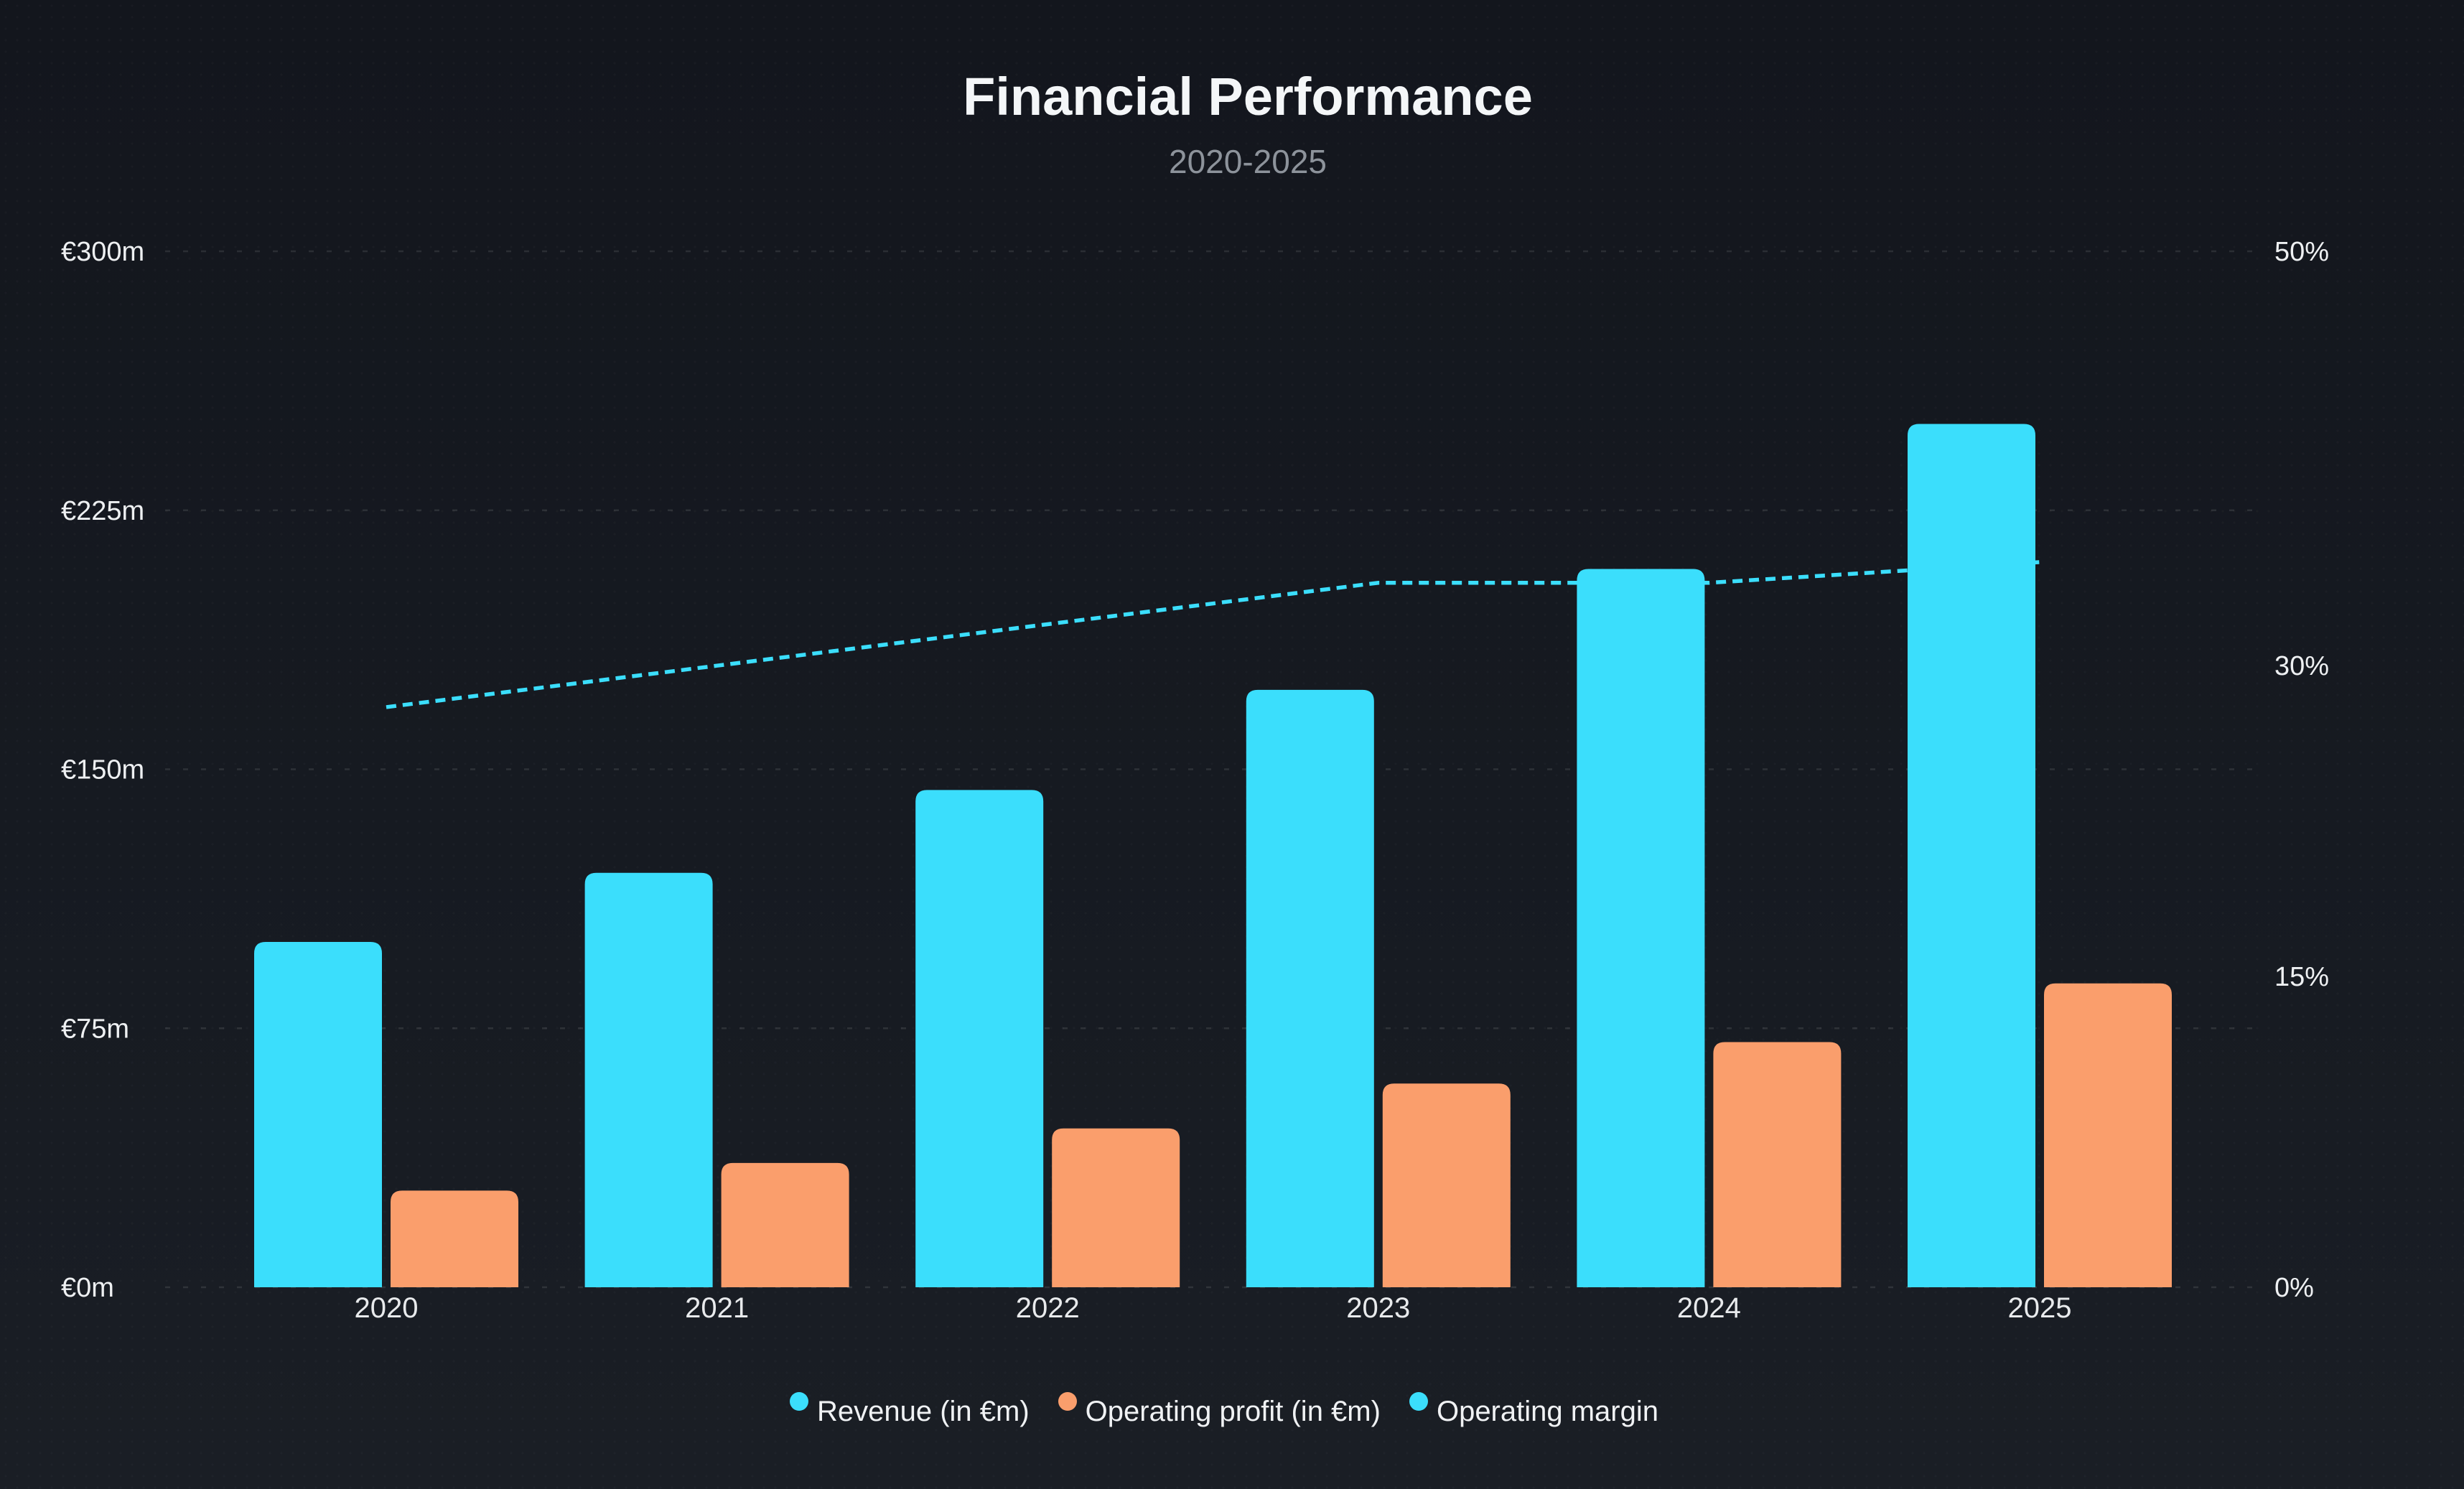  Describe the element at coordinates (979, 1038) in the screenshot. I see `bar-revenue-2022` at that location.